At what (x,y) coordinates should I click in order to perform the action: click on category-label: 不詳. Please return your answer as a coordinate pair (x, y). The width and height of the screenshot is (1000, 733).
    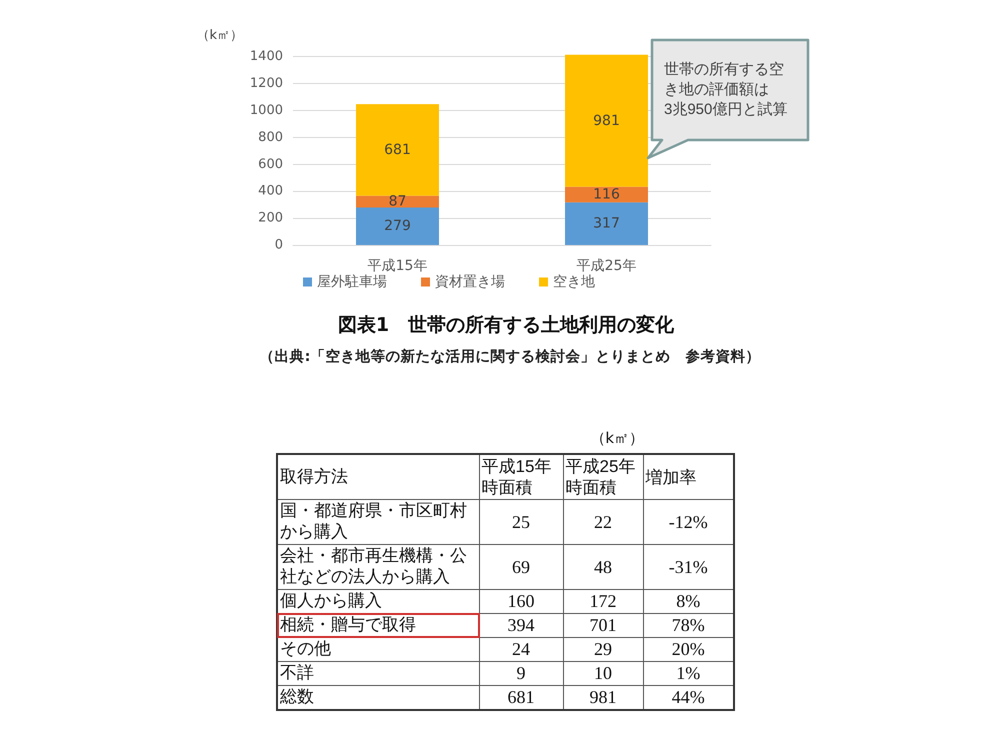
    Looking at the image, I should click on (297, 673).